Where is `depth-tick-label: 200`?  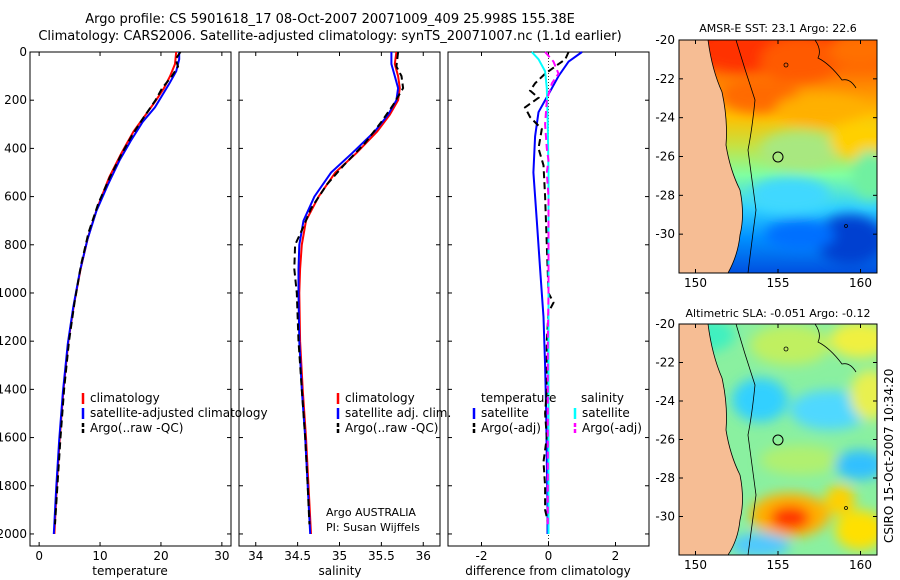 depth-tick-label: 200 is located at coordinates (15, 100).